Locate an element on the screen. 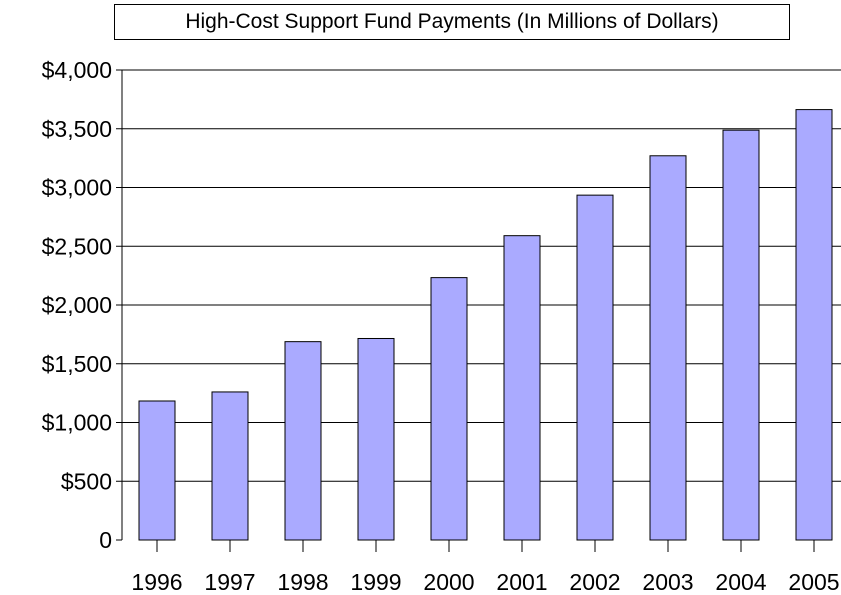  y-tick-label: $4,000 is located at coordinates (77, 70).